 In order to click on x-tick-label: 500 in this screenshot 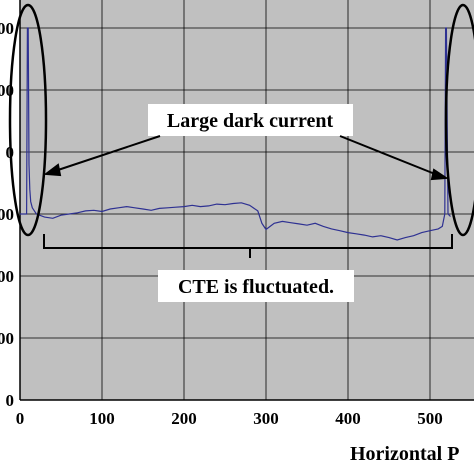, I will do `click(430, 418)`.